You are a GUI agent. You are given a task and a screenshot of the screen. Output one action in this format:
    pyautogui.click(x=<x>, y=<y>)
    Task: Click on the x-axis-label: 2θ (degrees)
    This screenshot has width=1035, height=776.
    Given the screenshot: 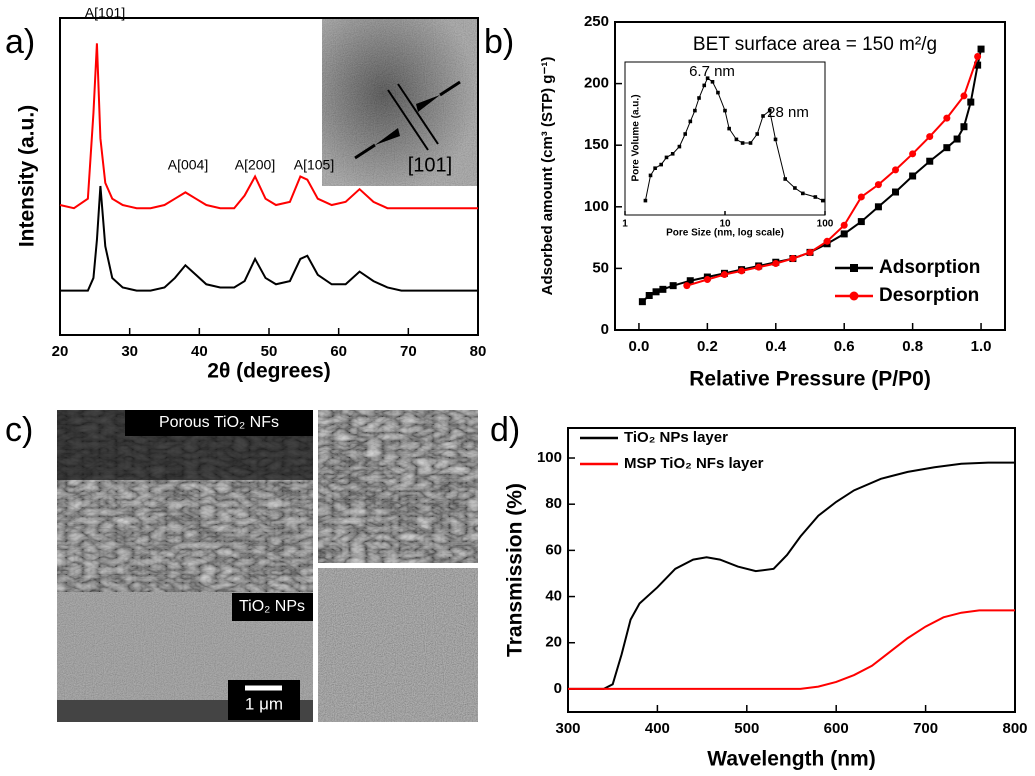 What is the action you would take?
    pyautogui.click(x=268, y=371)
    